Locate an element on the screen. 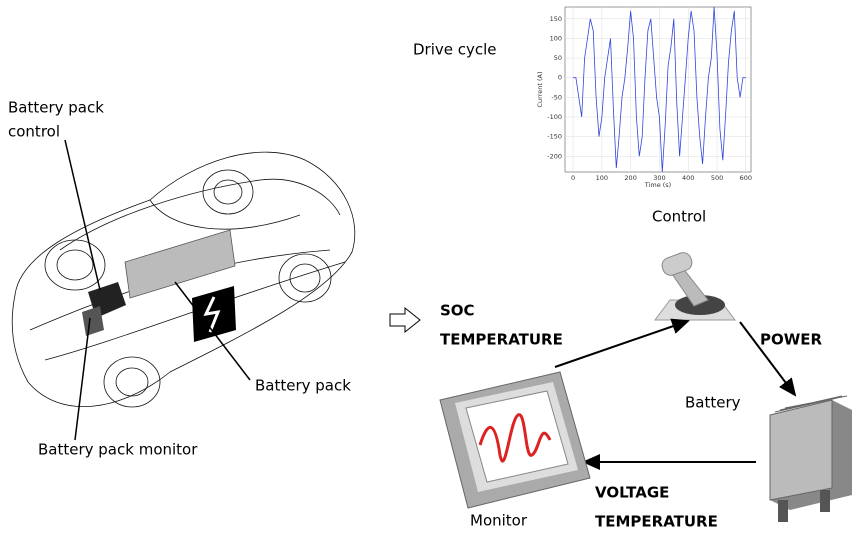 This screenshot has width=858, height=536. x-axis-label: Time (s) is located at coordinates (657, 185).